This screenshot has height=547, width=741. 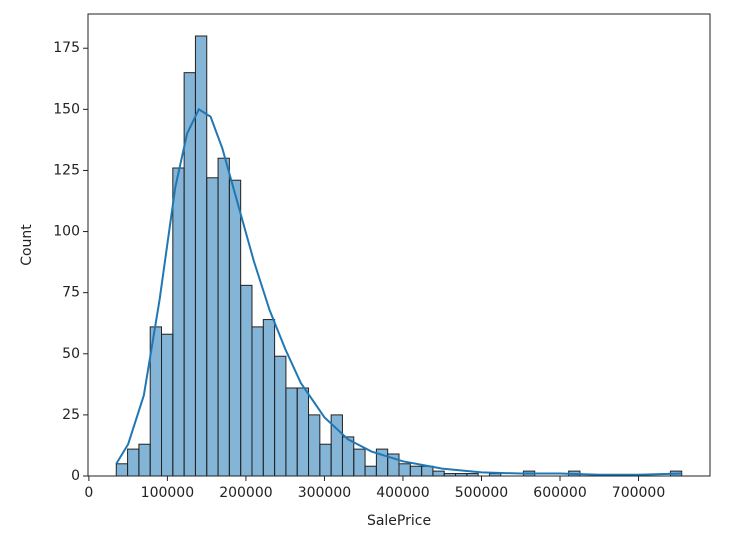 What do you see at coordinates (638, 493) in the screenshot?
I see `x-tick-label: 700000` at bounding box center [638, 493].